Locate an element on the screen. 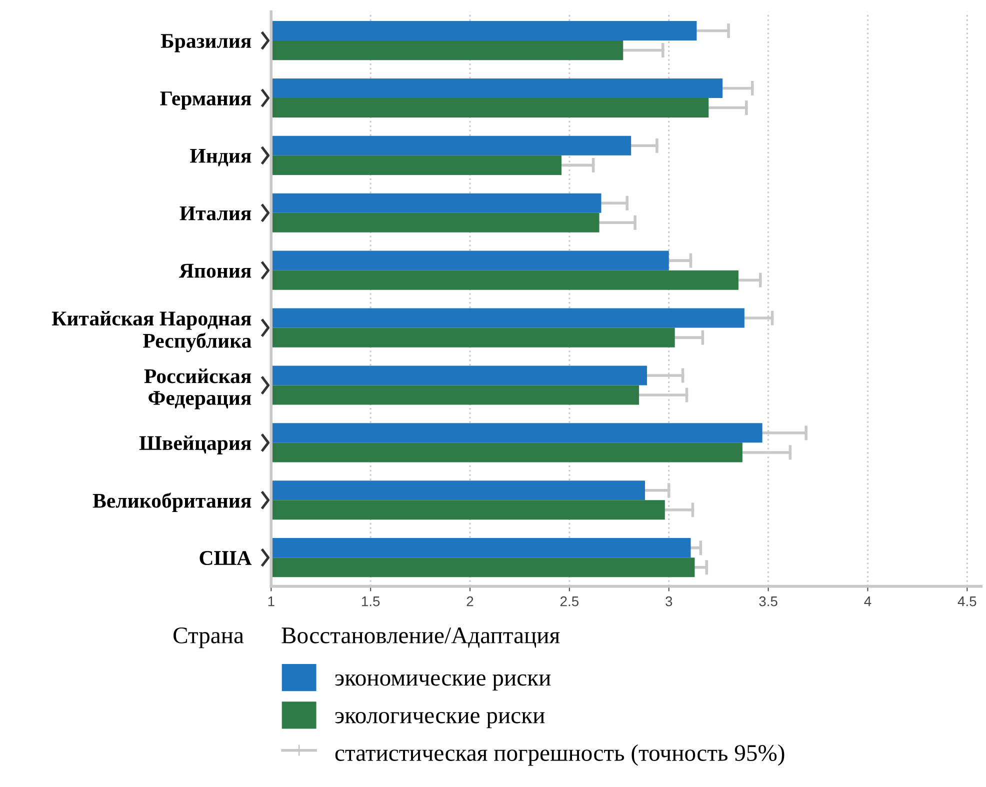 This screenshot has width=986, height=787. x-tick-label: 3.5 is located at coordinates (768, 601).